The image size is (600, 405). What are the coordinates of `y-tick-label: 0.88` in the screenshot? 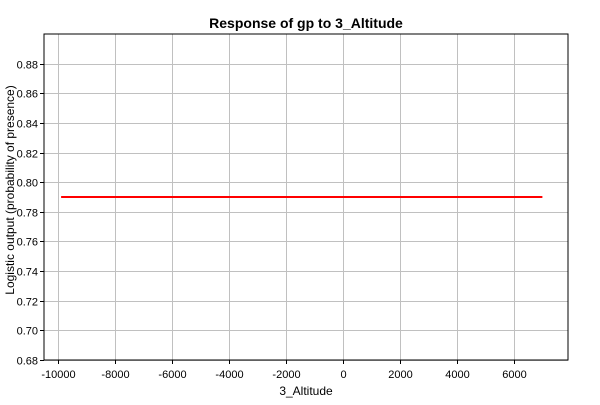 It's located at (27, 66).